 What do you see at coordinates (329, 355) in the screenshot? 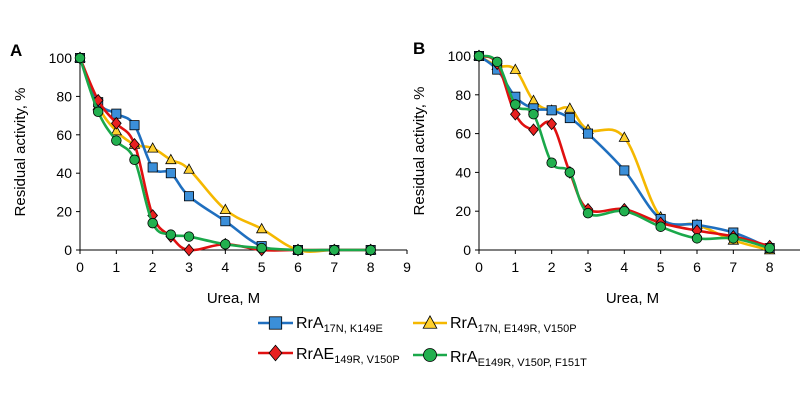
I see `legend-entry-ae149r: RrAE149R, V150P` at bounding box center [329, 355].